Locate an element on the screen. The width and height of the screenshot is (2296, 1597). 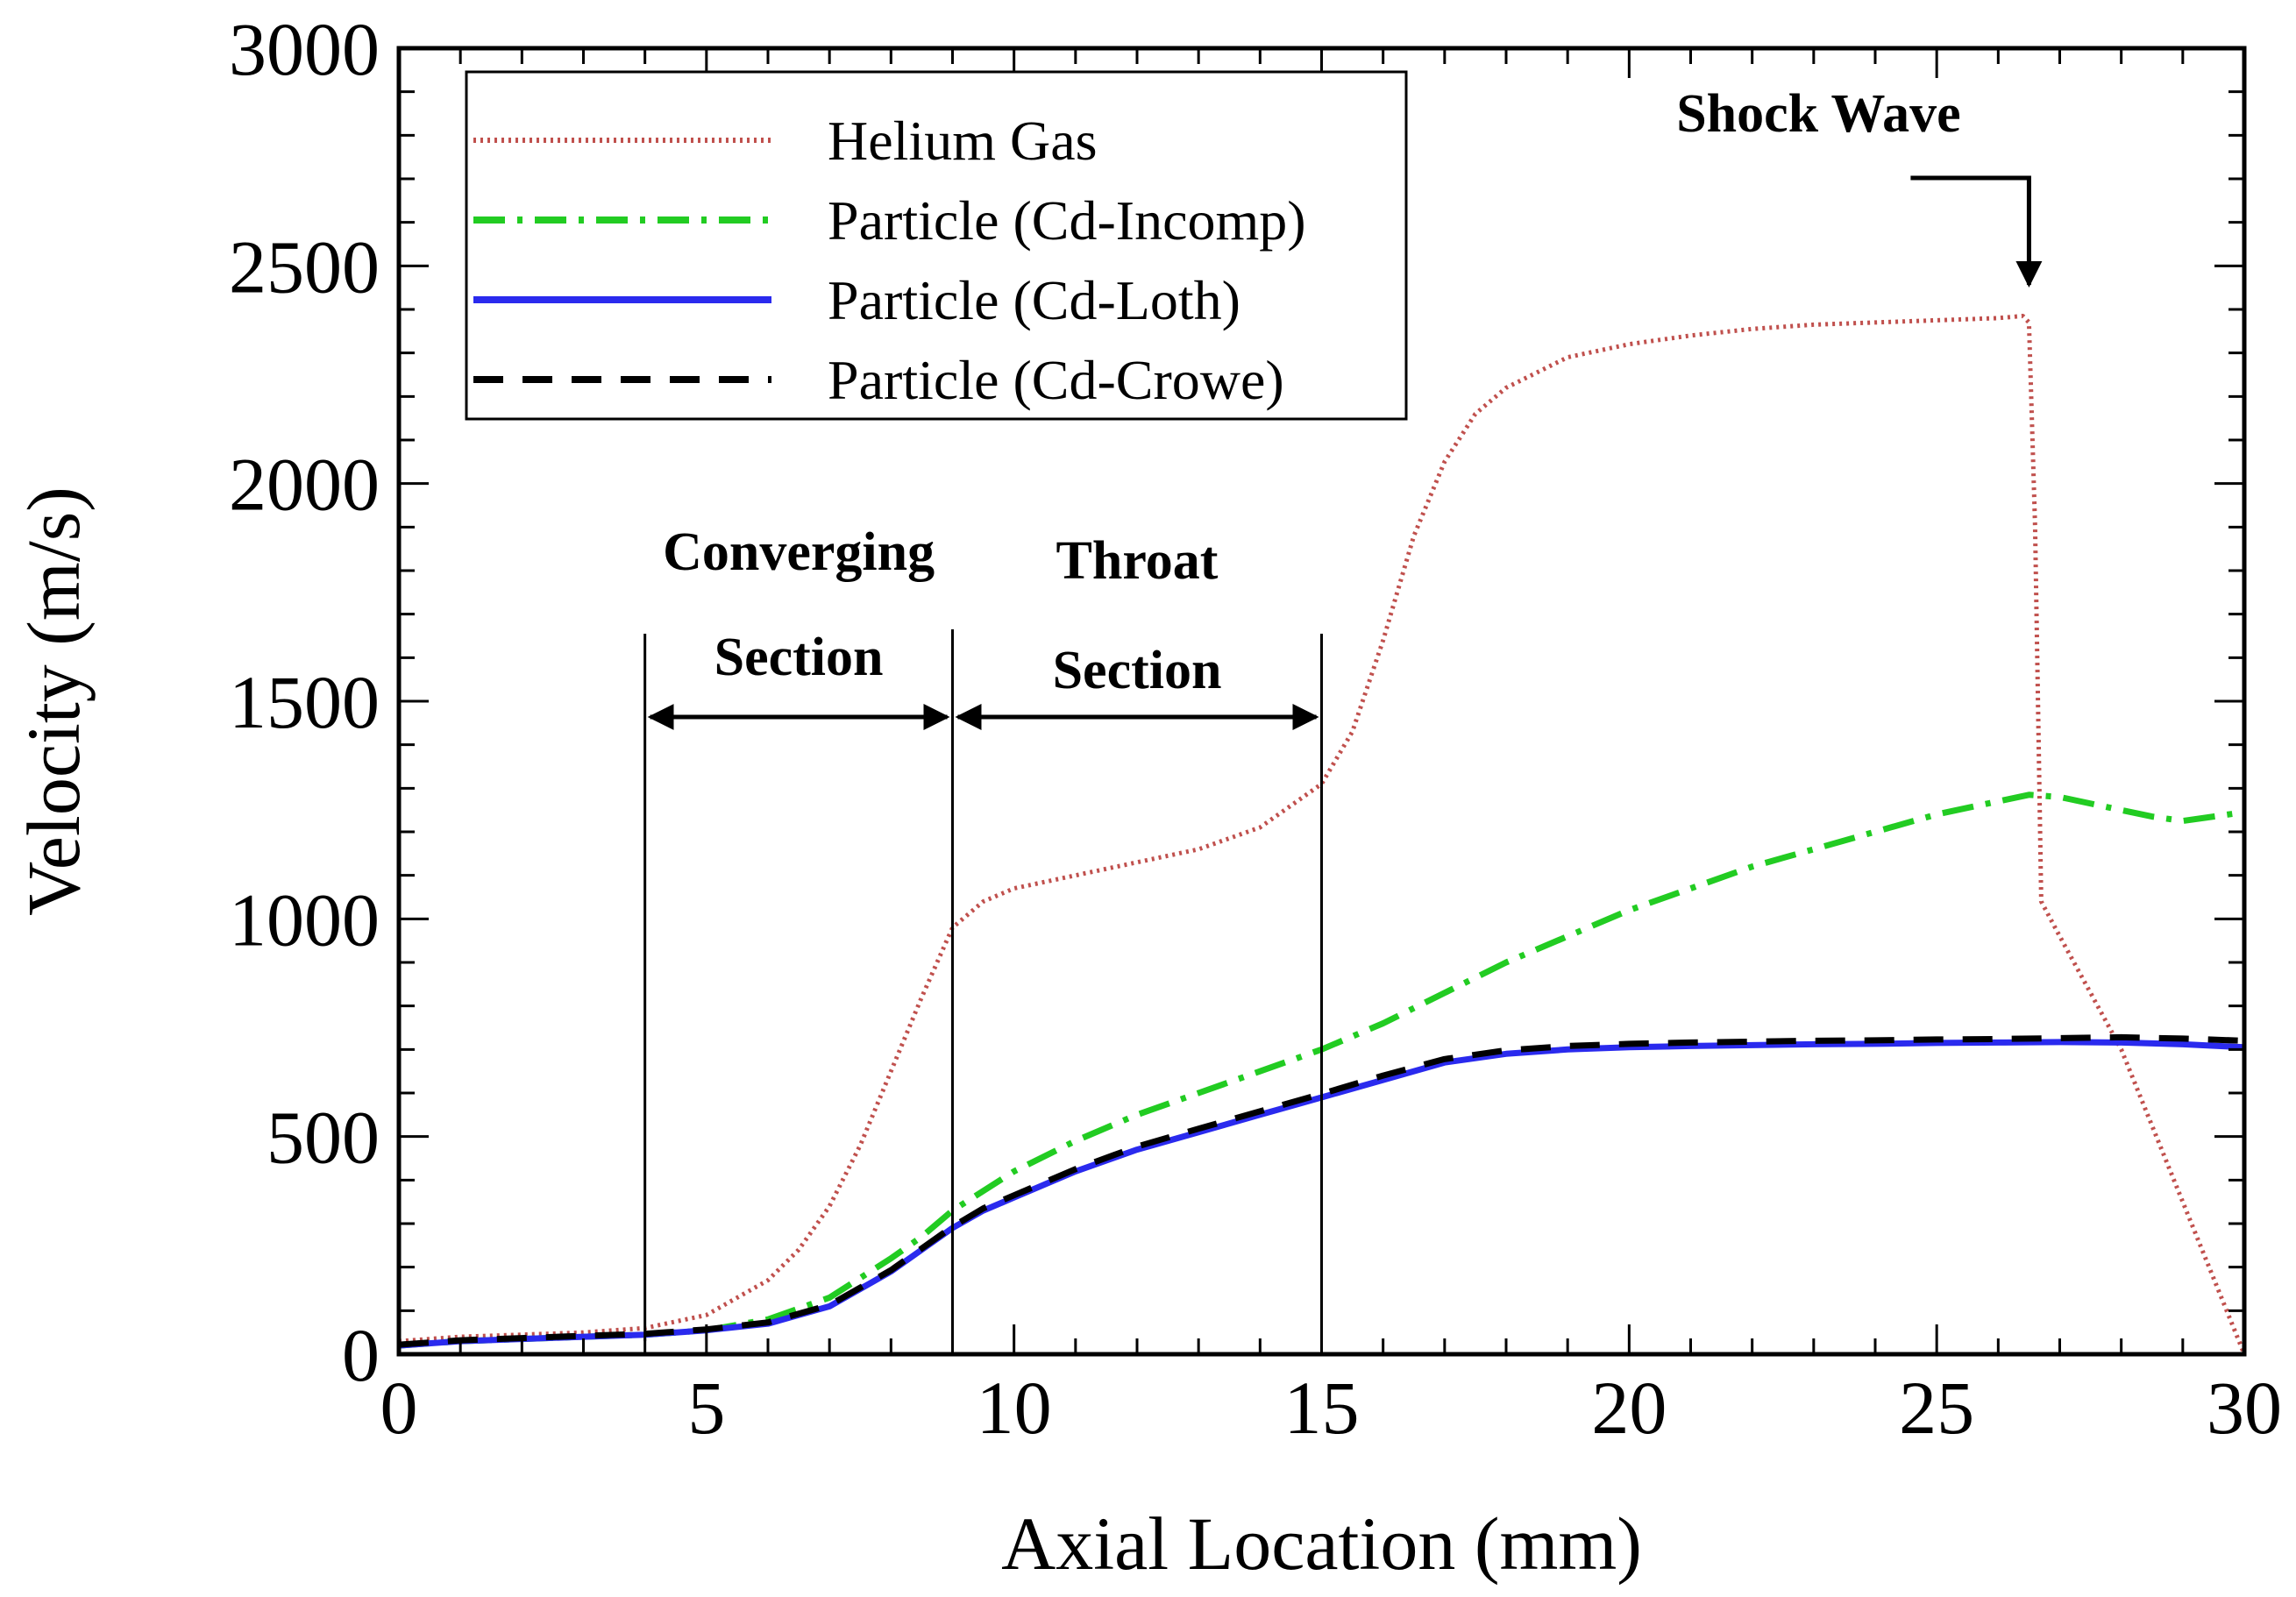
converging-section-label: Section is located at coordinates (799, 657).